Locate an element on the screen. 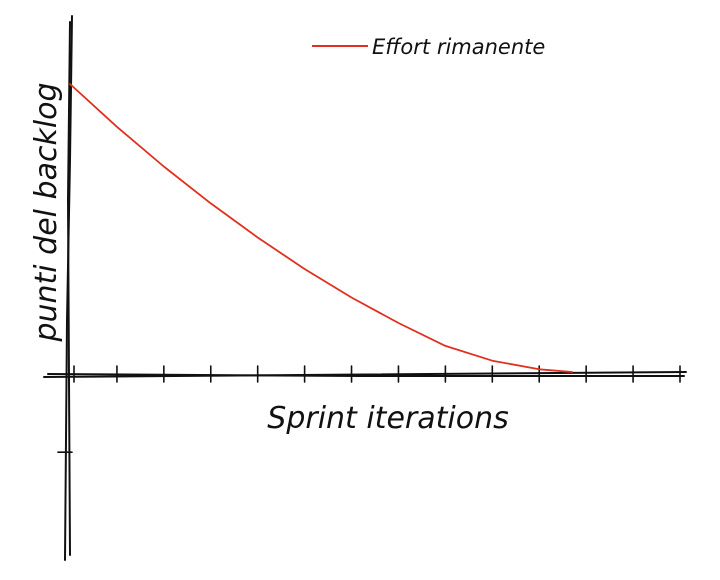  legend: Effort rimanente is located at coordinates (428, 47).